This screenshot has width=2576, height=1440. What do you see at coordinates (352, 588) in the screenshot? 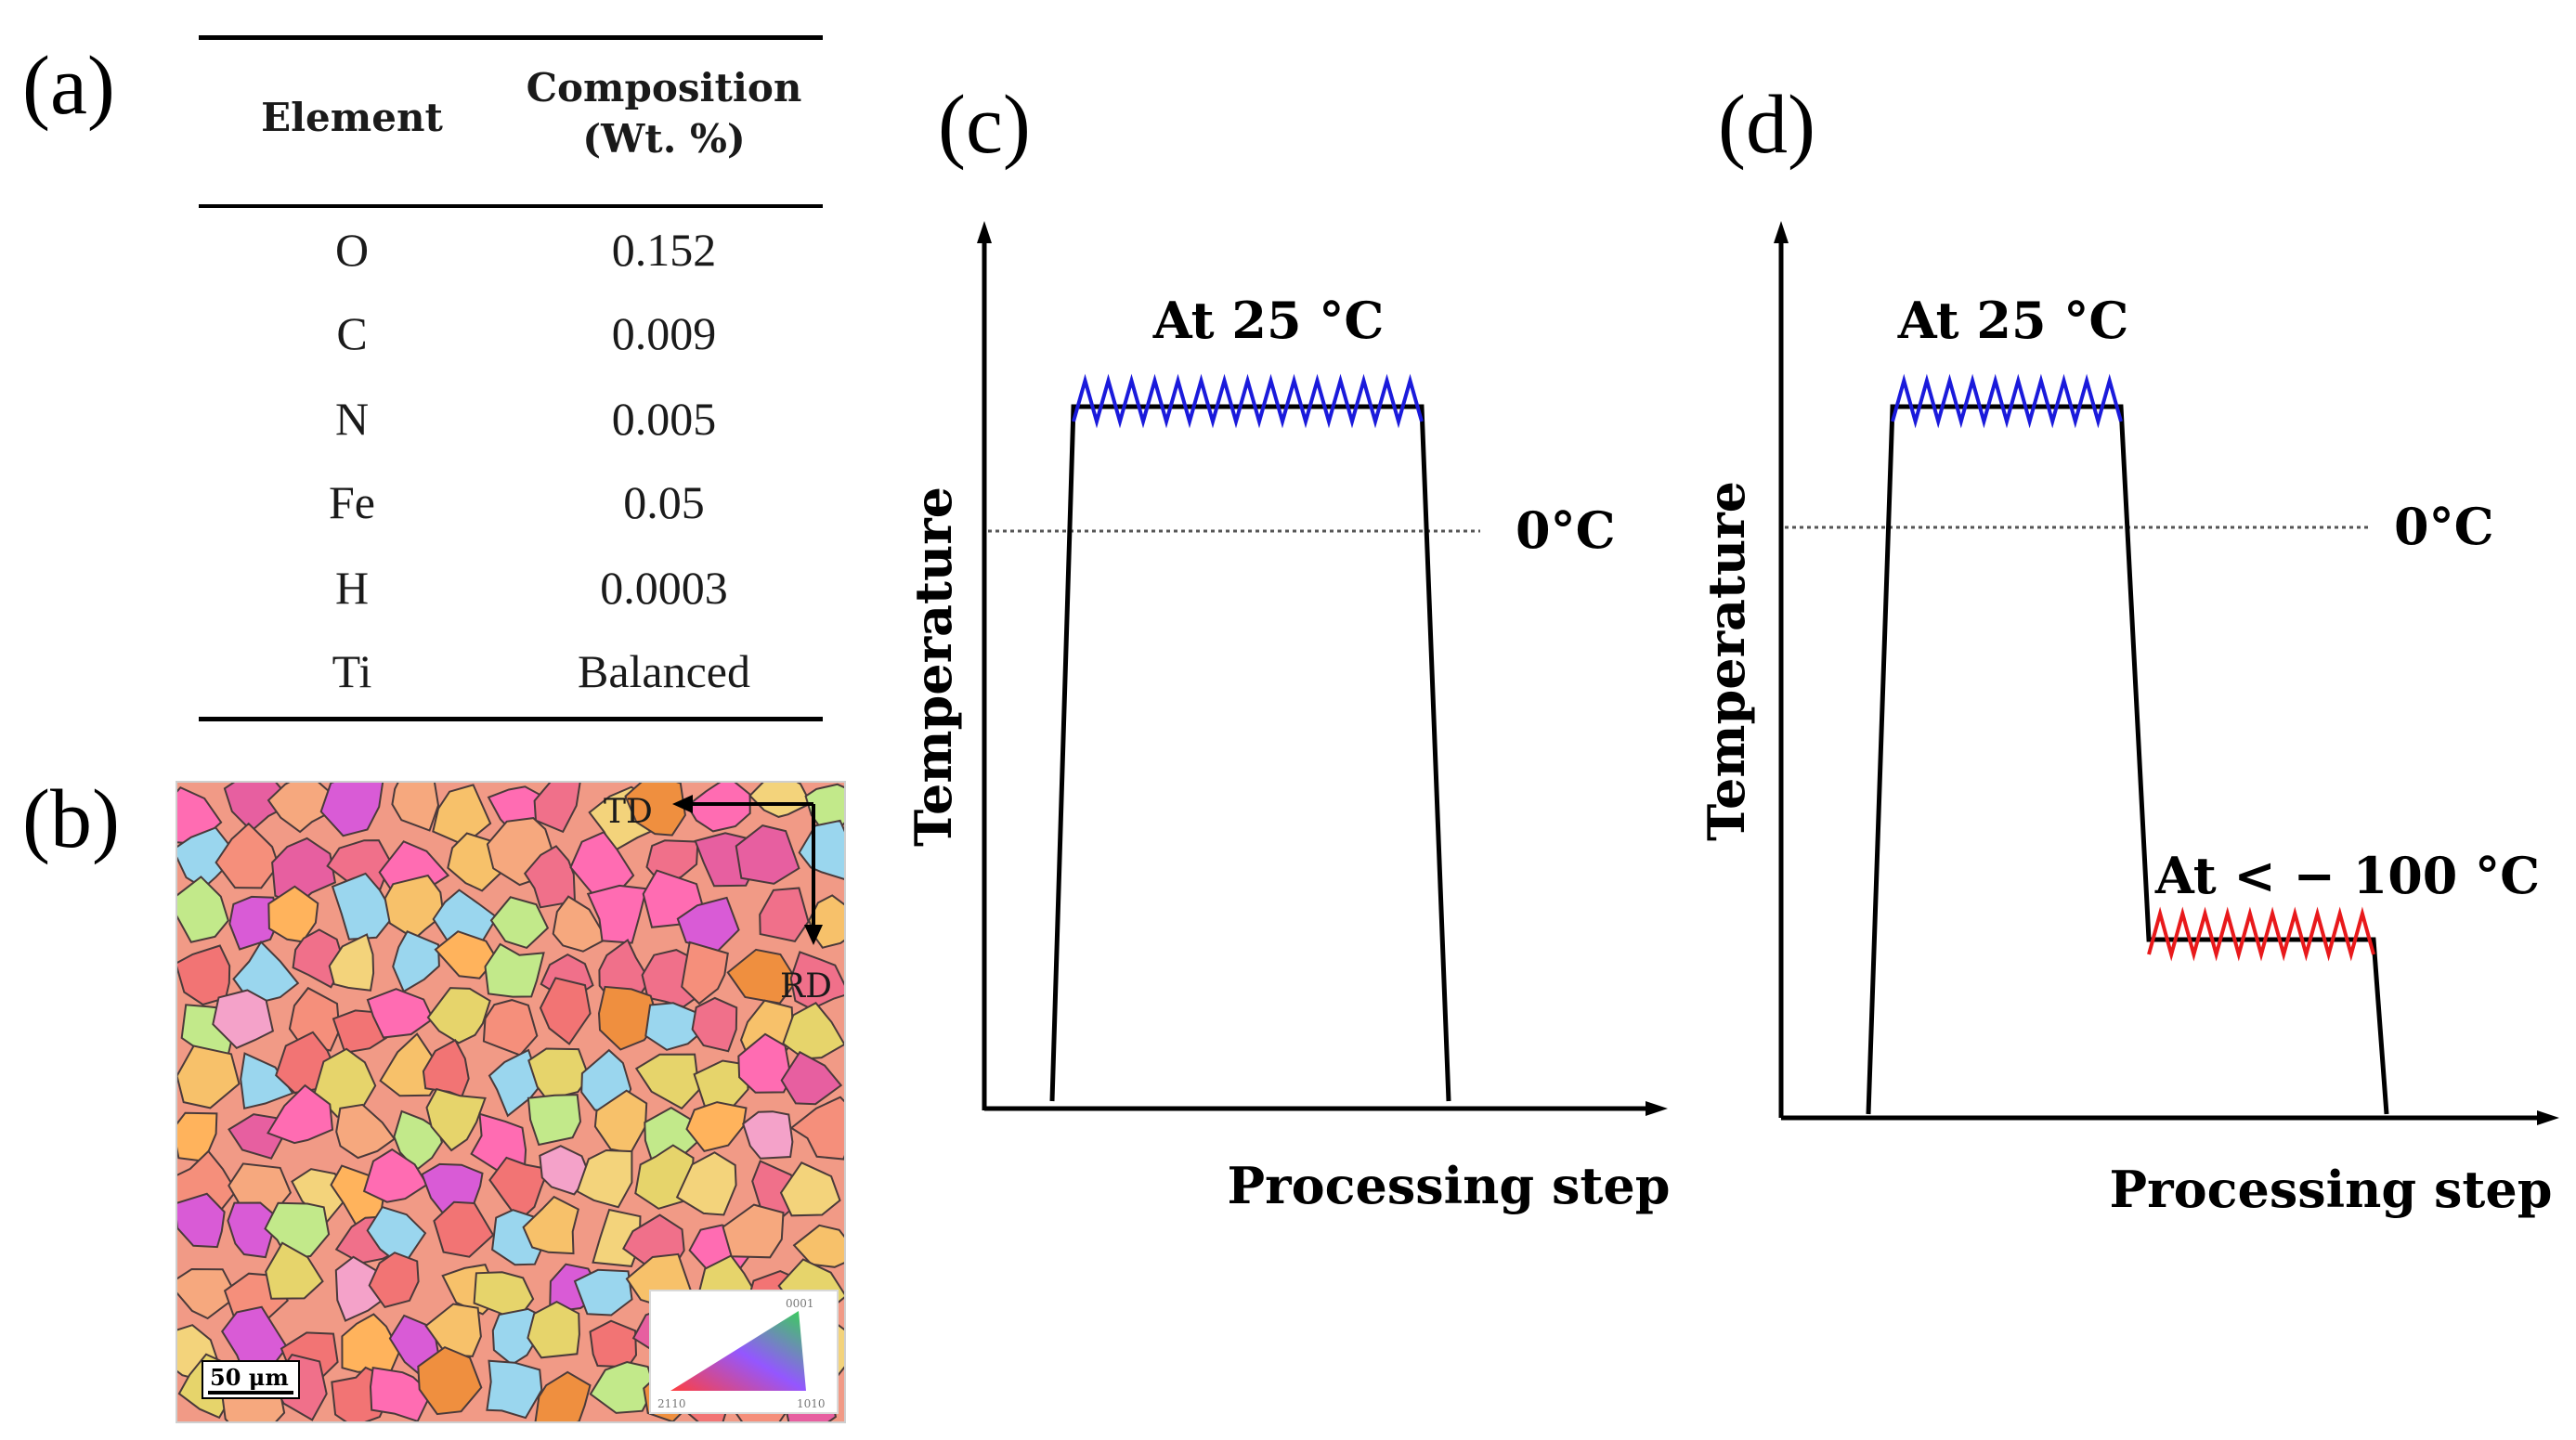
I see `table-cell-element: H` at bounding box center [352, 588].